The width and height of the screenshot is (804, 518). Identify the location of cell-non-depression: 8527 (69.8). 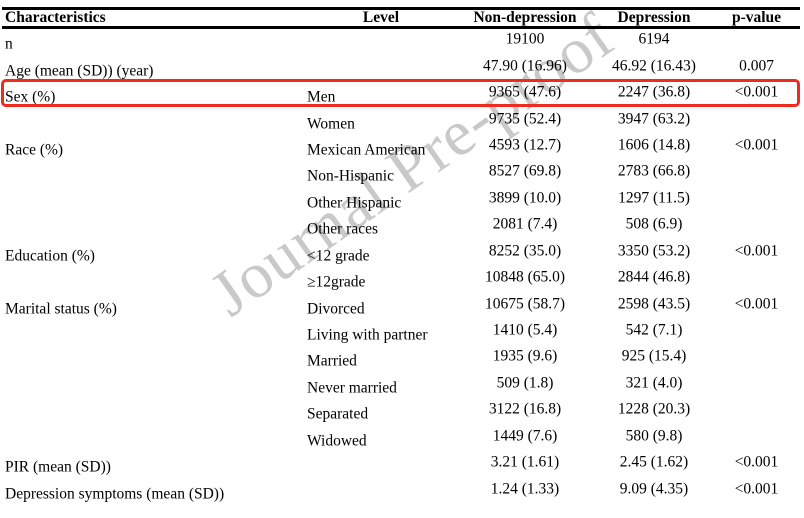
(525, 171).